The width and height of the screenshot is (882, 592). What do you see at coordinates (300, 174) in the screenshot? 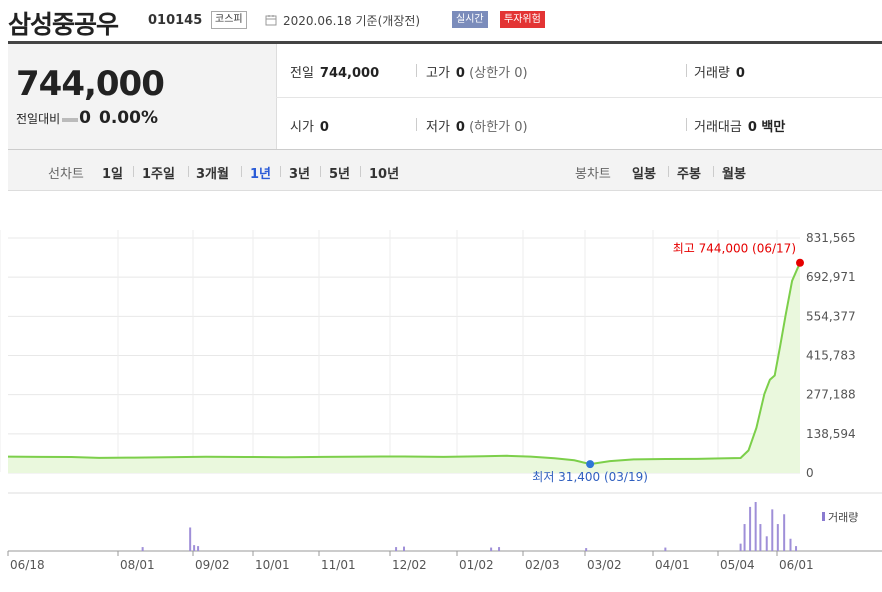
I see `tab-3year: 3년` at bounding box center [300, 174].